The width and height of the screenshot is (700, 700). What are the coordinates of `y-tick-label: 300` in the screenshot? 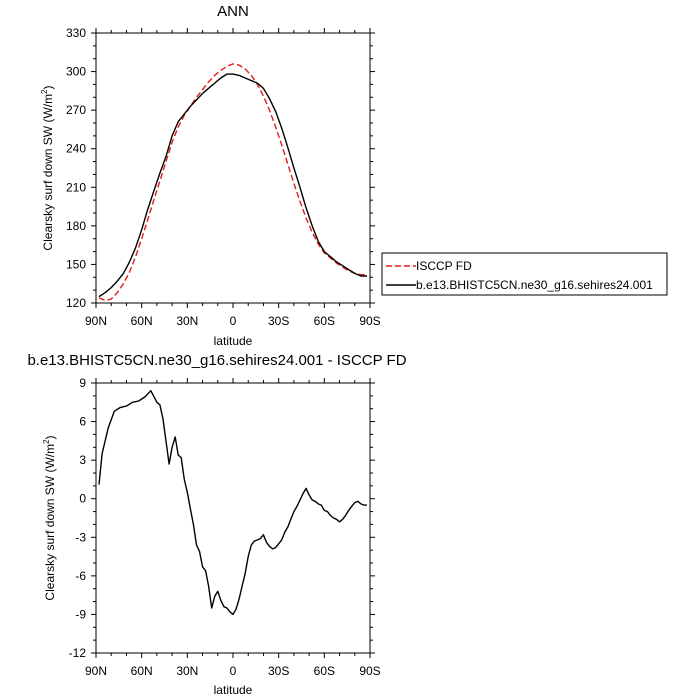 It's located at (76, 72).